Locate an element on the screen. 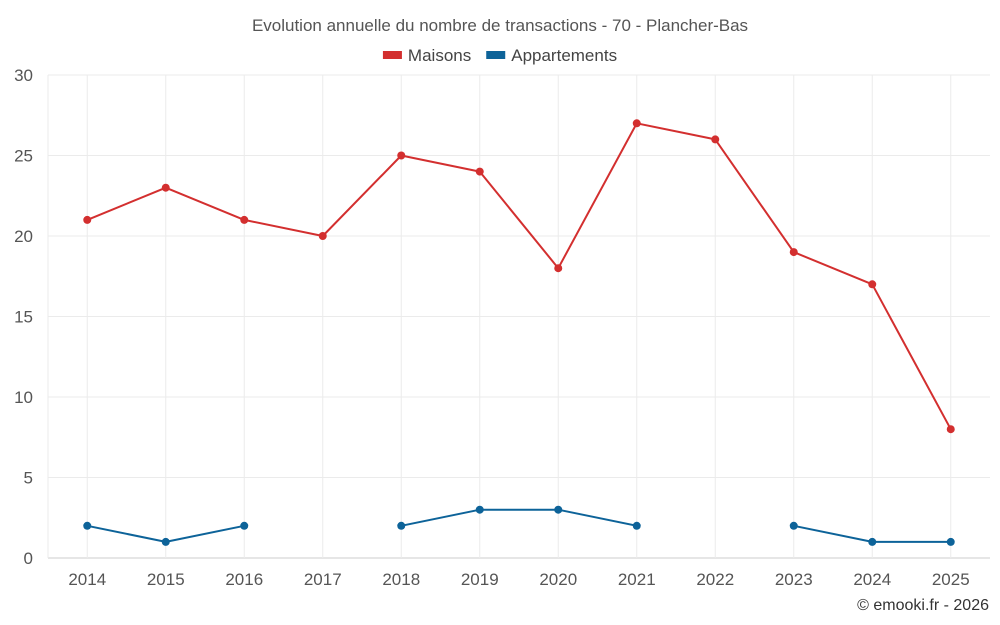 This screenshot has height=625, width=1000. y-tick-label: 0 is located at coordinates (28, 558).